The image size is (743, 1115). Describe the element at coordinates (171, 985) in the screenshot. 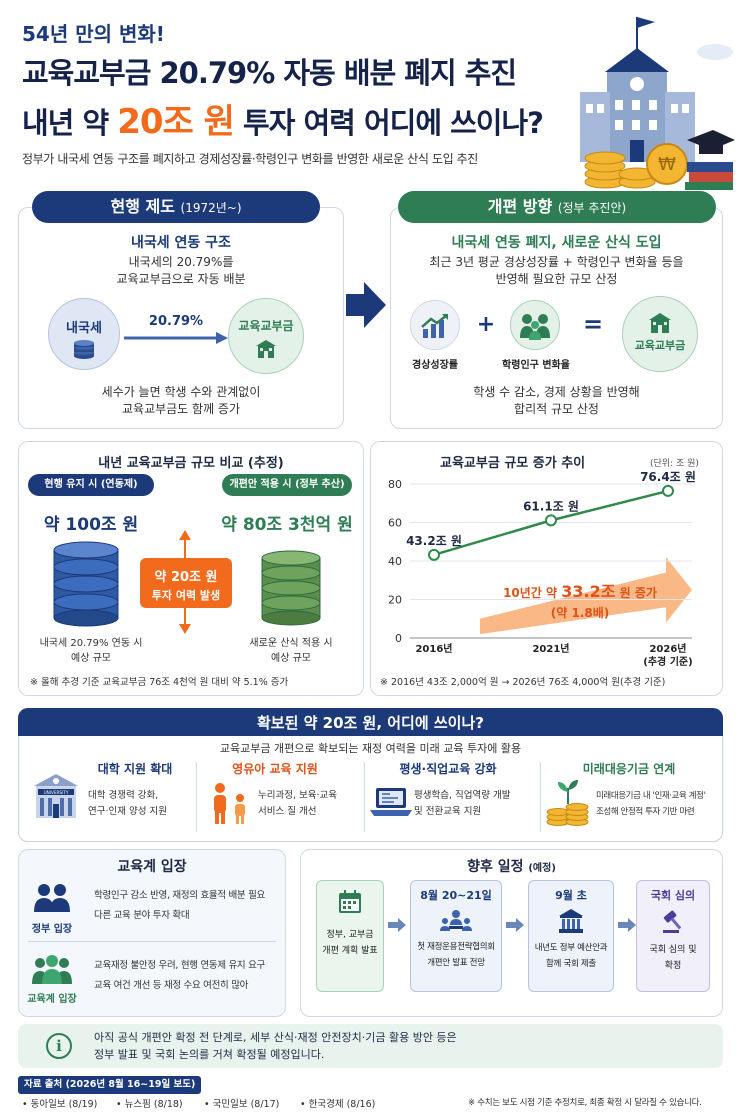

I see `desc-line: 교육 여건 개선 등 재정 수요 여전히 많아` at that location.